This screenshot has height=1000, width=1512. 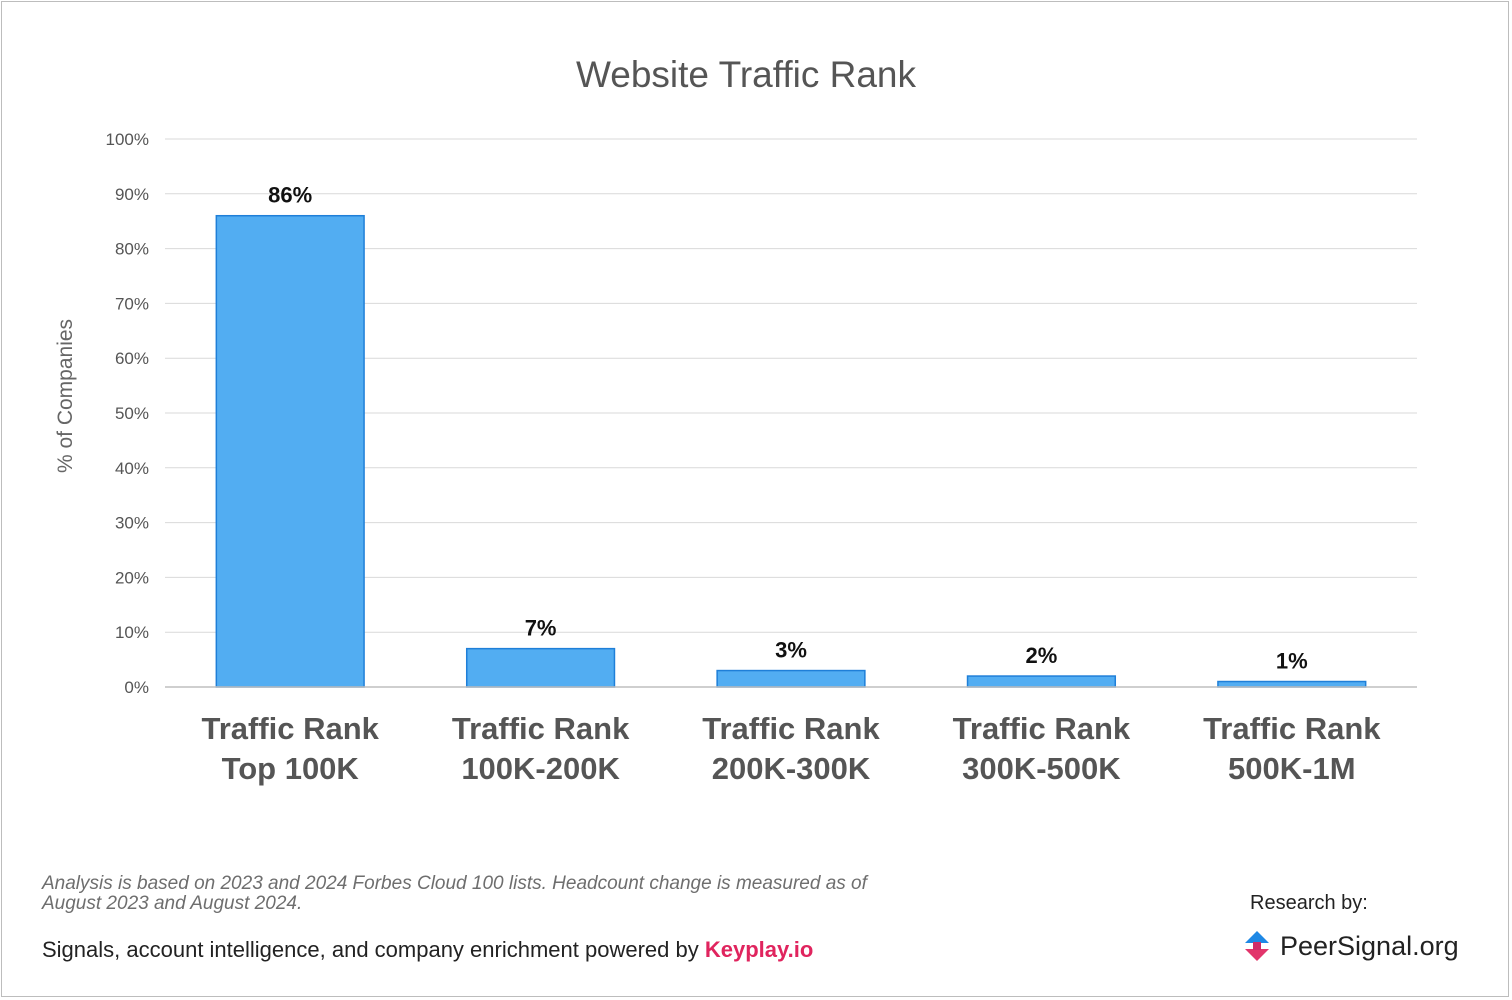 What do you see at coordinates (136, 687) in the screenshot?
I see `y-tick-label: 0%` at bounding box center [136, 687].